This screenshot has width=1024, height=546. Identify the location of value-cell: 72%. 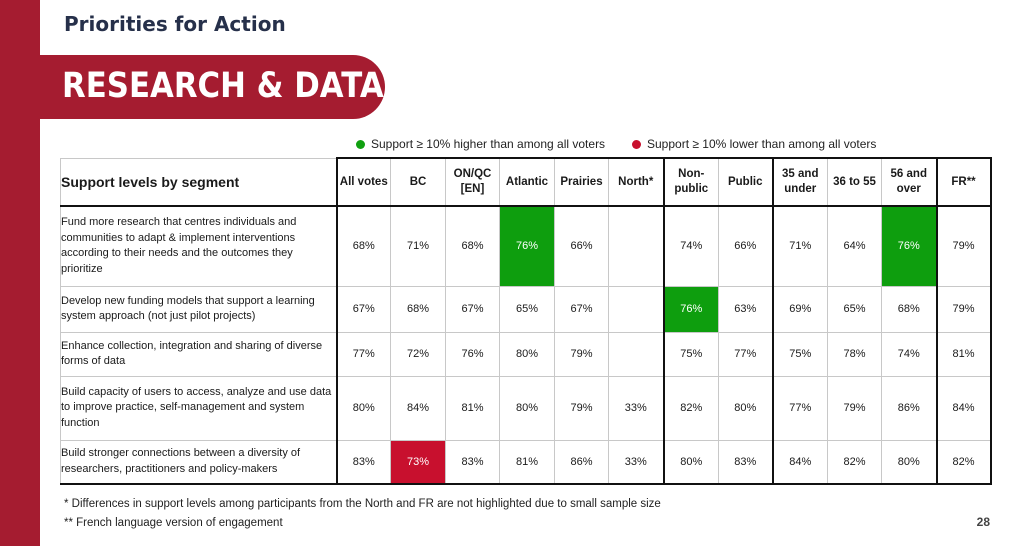
(418, 354).